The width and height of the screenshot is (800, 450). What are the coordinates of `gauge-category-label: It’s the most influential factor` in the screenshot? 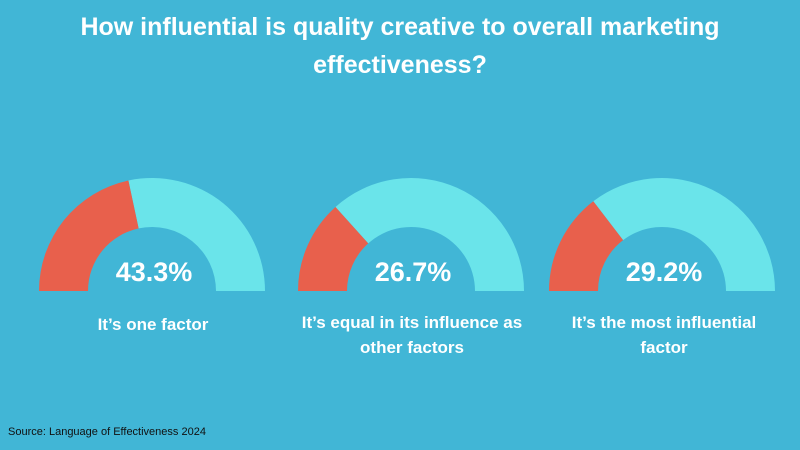 It's located at (664, 335).